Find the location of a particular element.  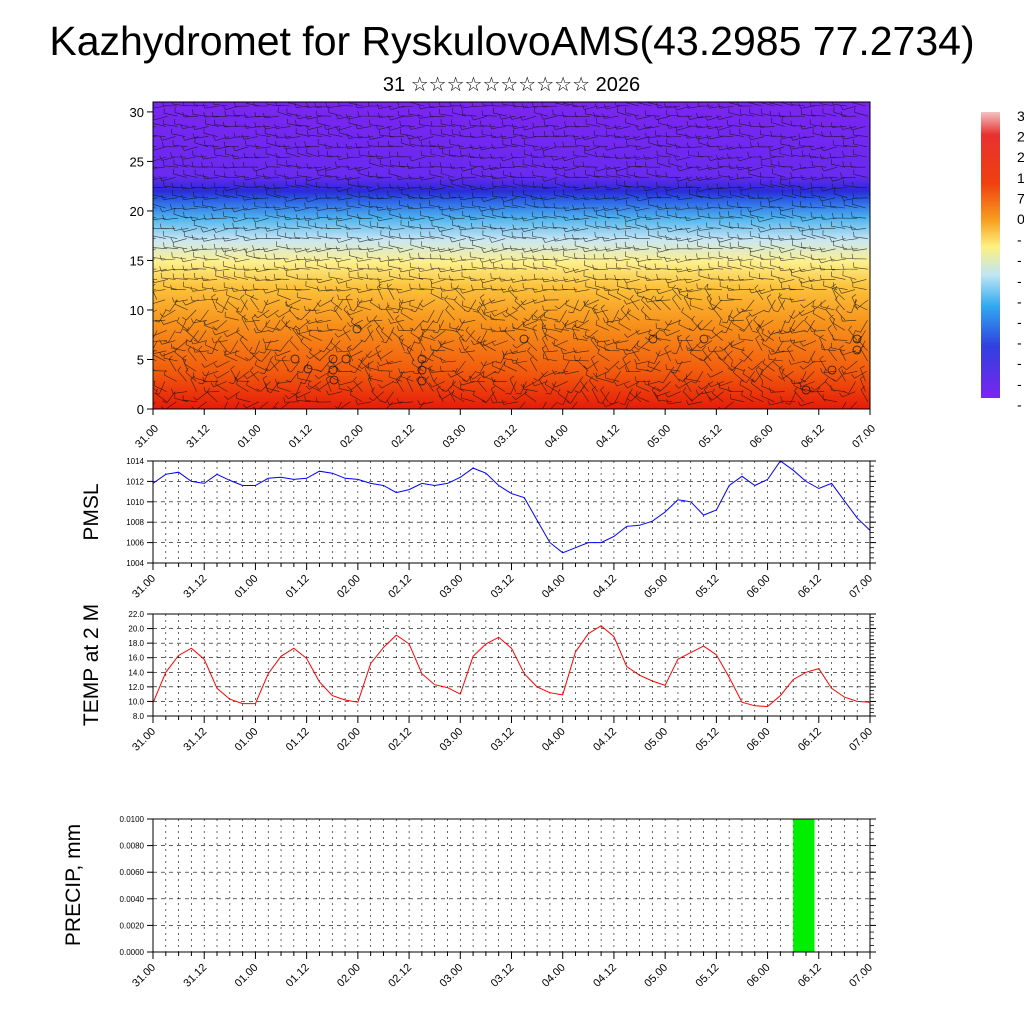

temp-series-line is located at coordinates (511, 666).